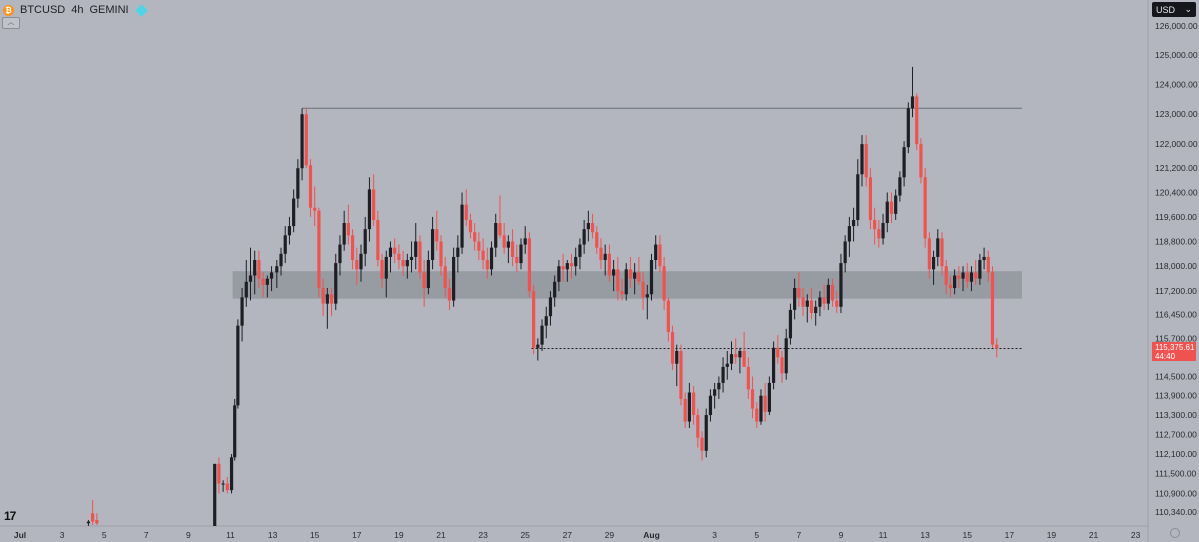  Describe the element at coordinates (756, 535) in the screenshot. I see `time-tick-label: 5` at that location.